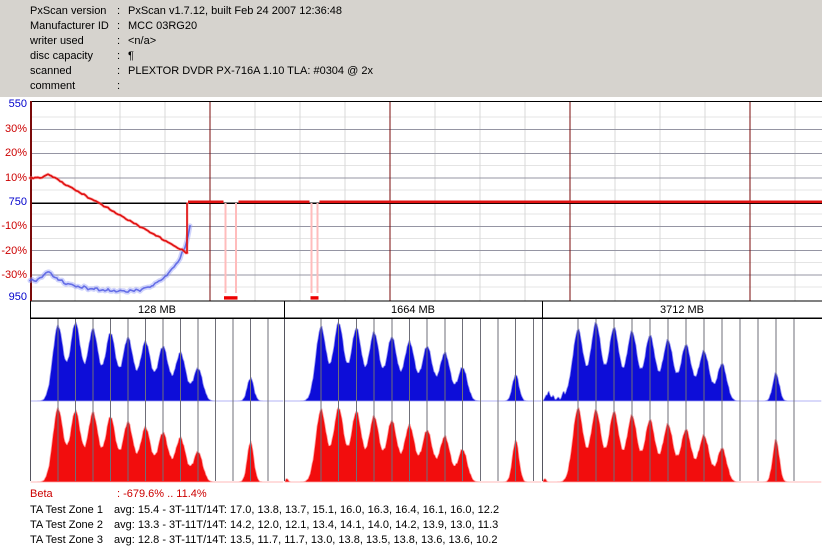 This screenshot has height=551, width=822. Describe the element at coordinates (162, 494) in the screenshot. I see `beta-value: : -679.6% .. 11.4%` at that location.